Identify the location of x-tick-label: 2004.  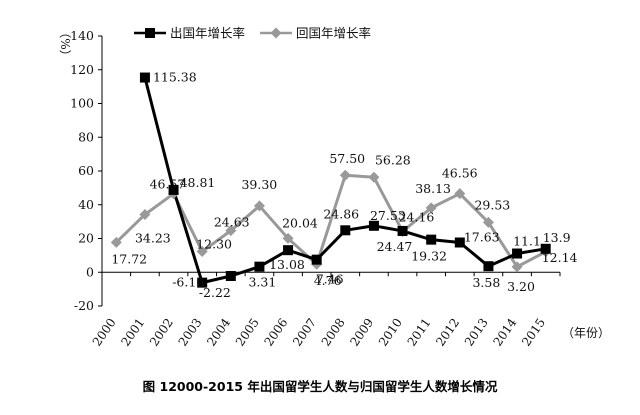
(218, 331).